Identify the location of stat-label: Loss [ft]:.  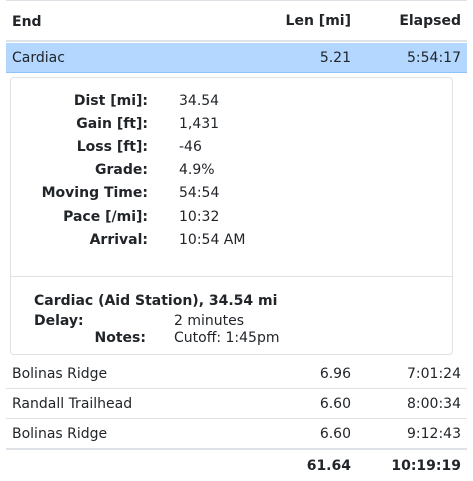
(112, 146).